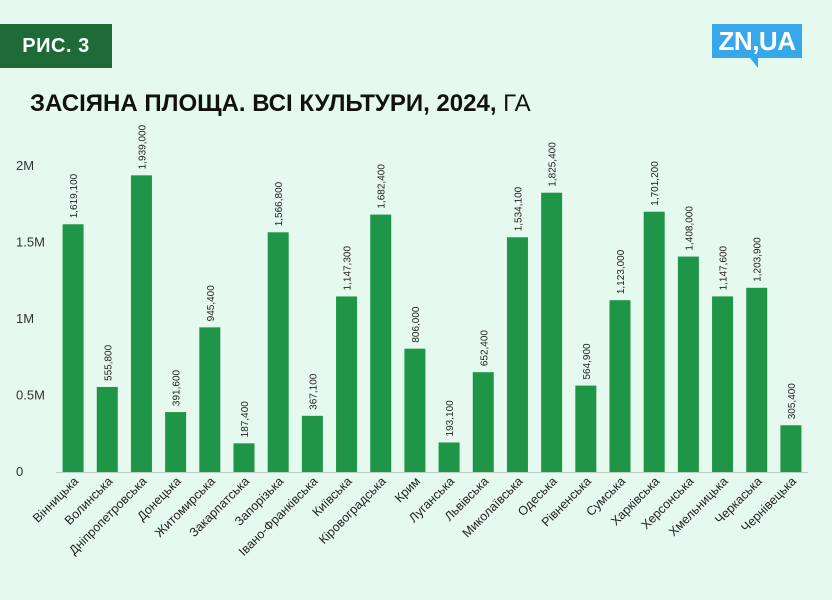  Describe the element at coordinates (518, 208) in the screenshot. I see `bar-value-label: 1,534,100` at that location.